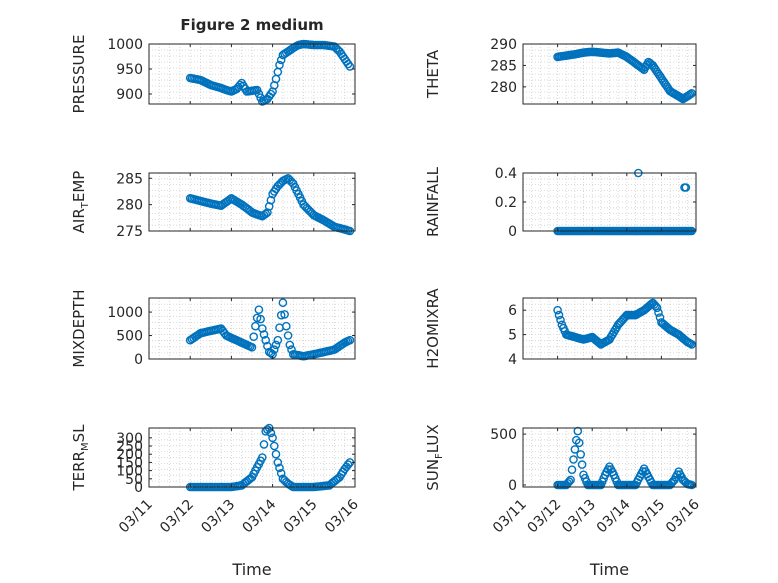  What do you see at coordinates (503, 45) in the screenshot?
I see `y-tick-label: 290` at bounding box center [503, 45].